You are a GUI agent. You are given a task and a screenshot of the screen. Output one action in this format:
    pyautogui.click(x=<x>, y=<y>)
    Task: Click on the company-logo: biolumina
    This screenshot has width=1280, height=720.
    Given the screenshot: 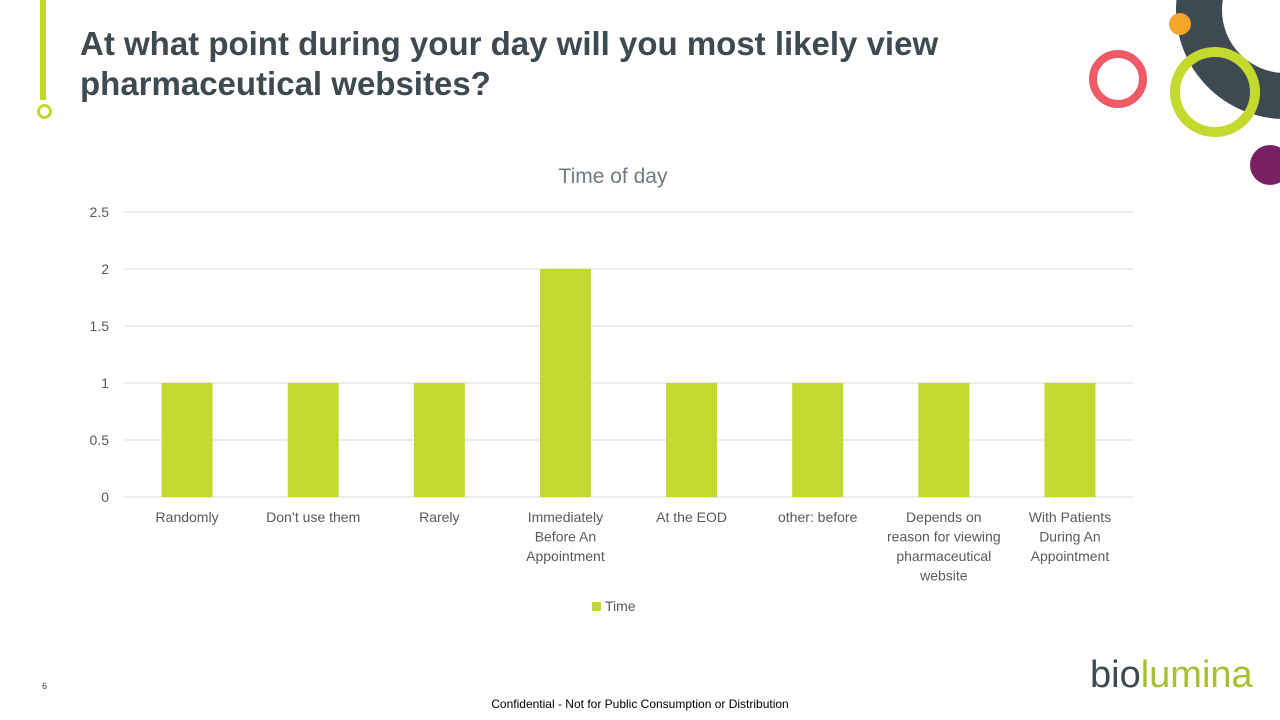 What is the action you would take?
    pyautogui.click(x=1171, y=675)
    